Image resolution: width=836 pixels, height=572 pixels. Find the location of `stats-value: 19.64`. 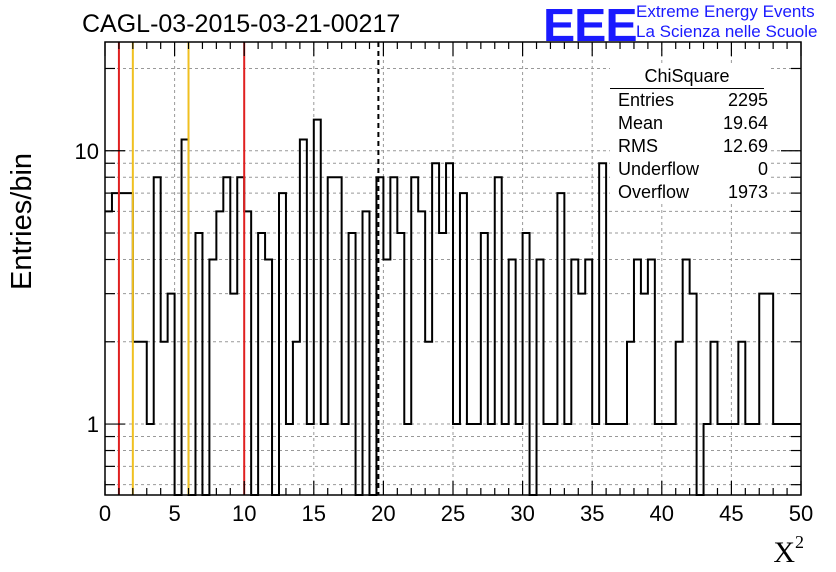

stats-value: 19.64 is located at coordinates (745, 123).